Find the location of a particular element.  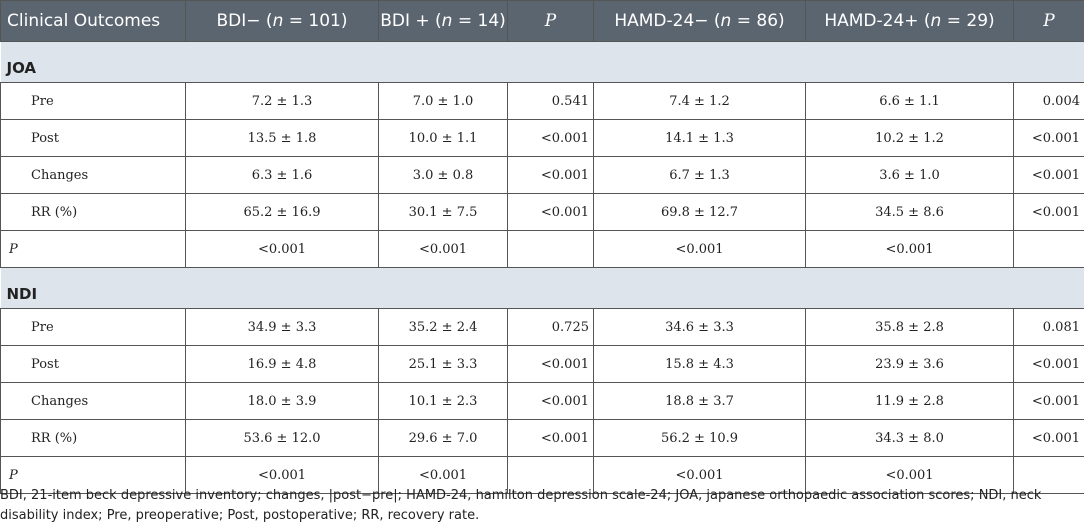

section-row-ndi: NDI is located at coordinates (542, 294).